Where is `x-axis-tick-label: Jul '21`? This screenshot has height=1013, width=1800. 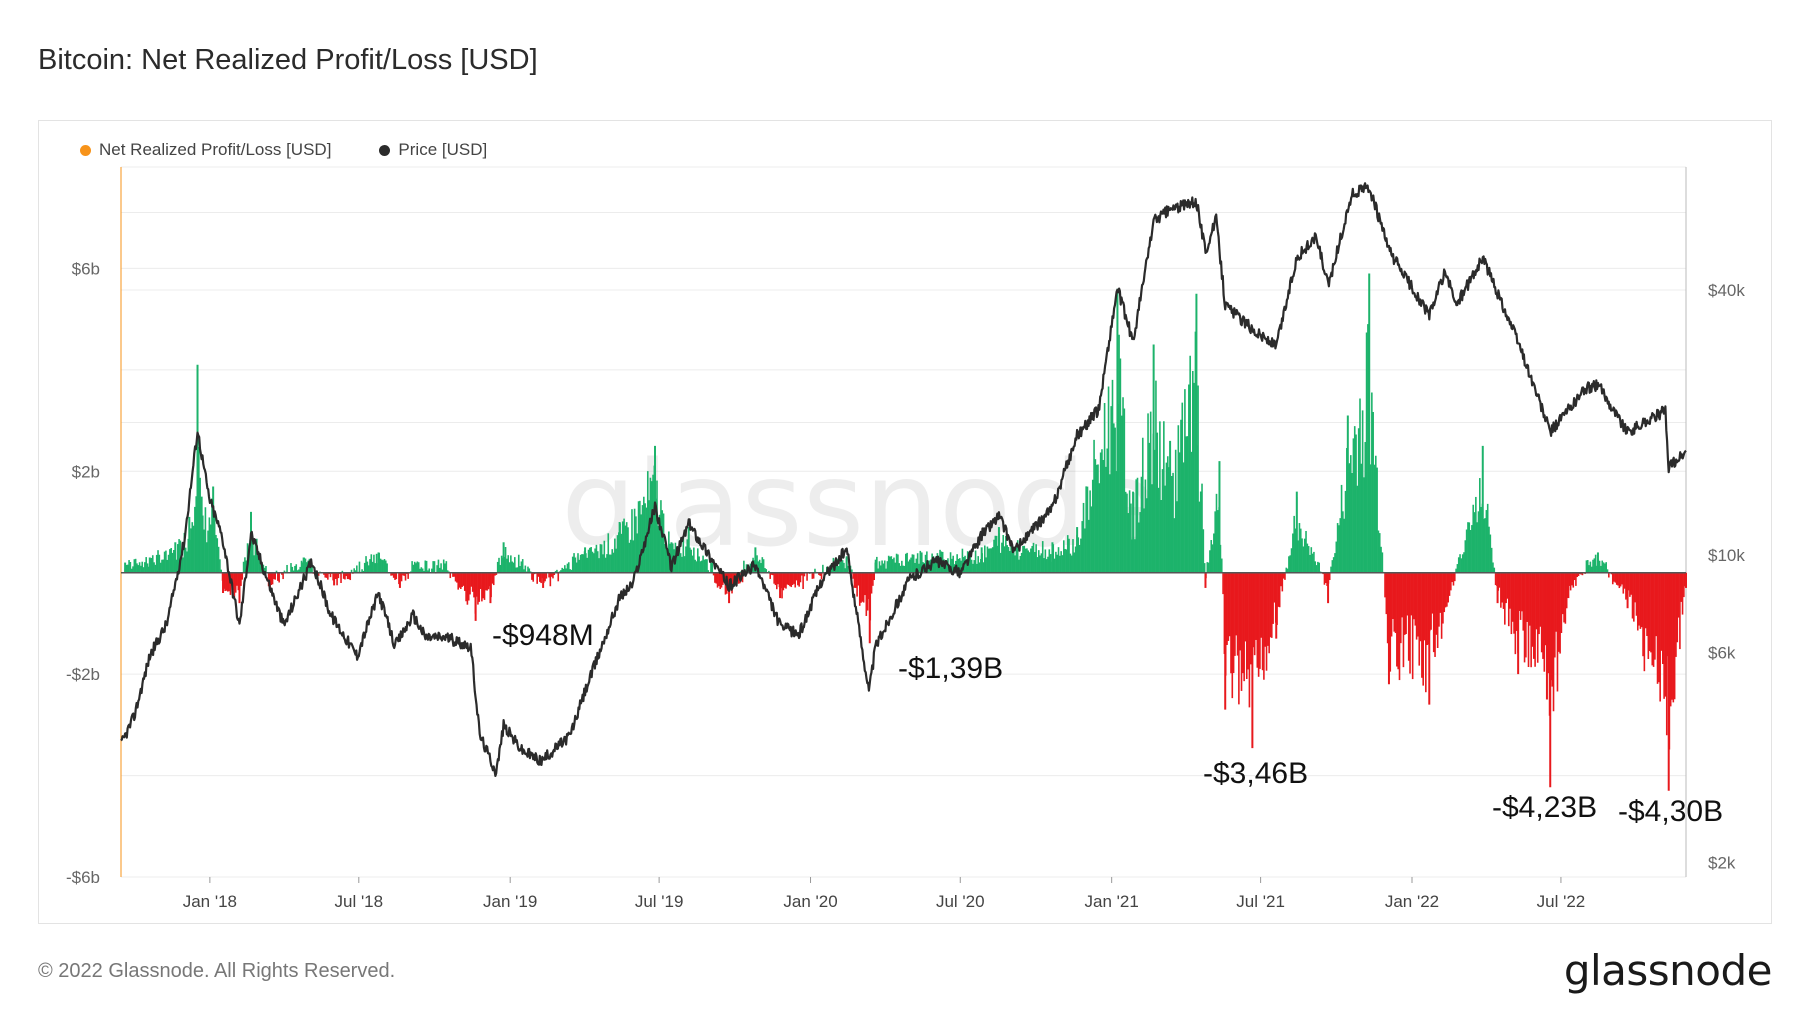
x-axis-tick-label: Jul '21 is located at coordinates (1260, 901).